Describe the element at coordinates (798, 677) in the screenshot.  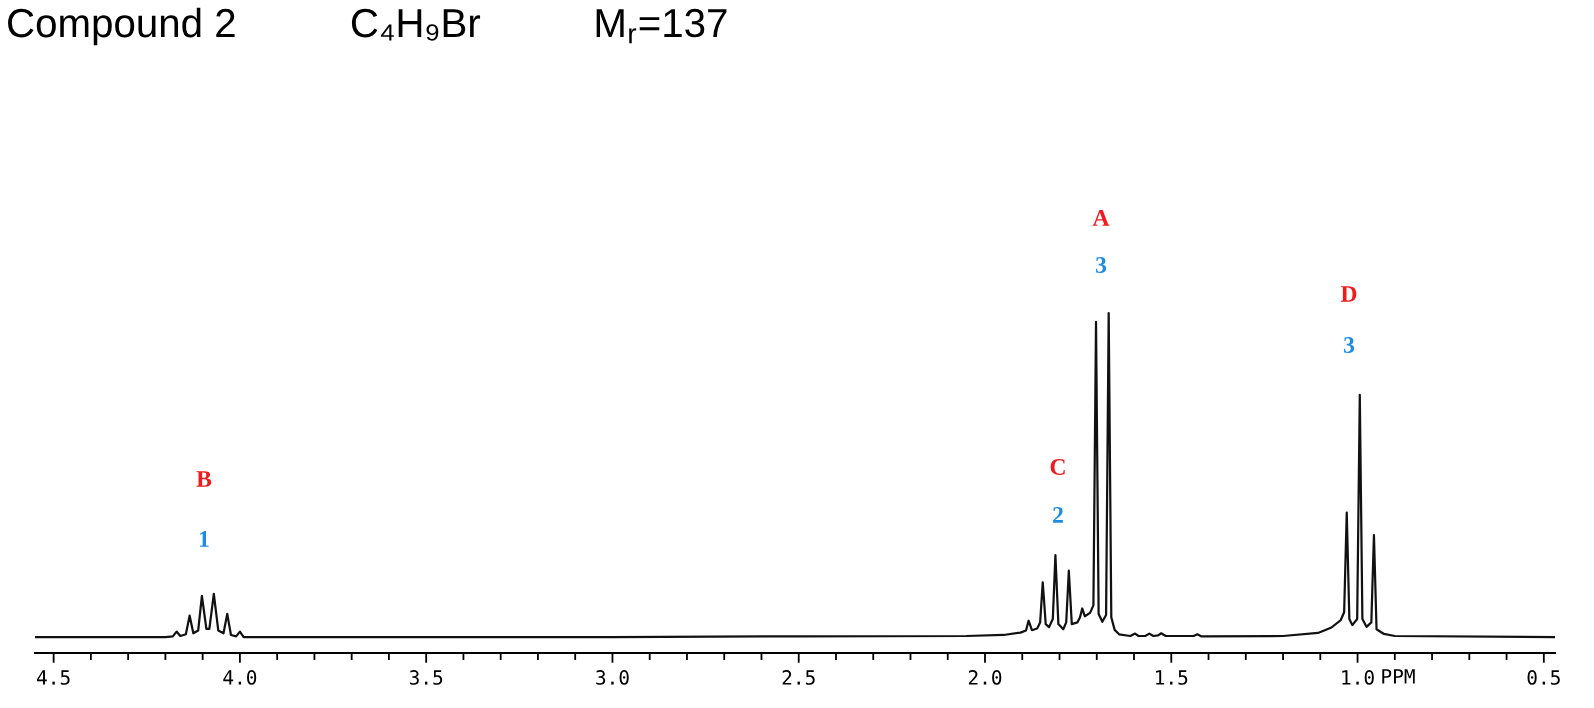
I see `x-tick-label: 2.5` at that location.